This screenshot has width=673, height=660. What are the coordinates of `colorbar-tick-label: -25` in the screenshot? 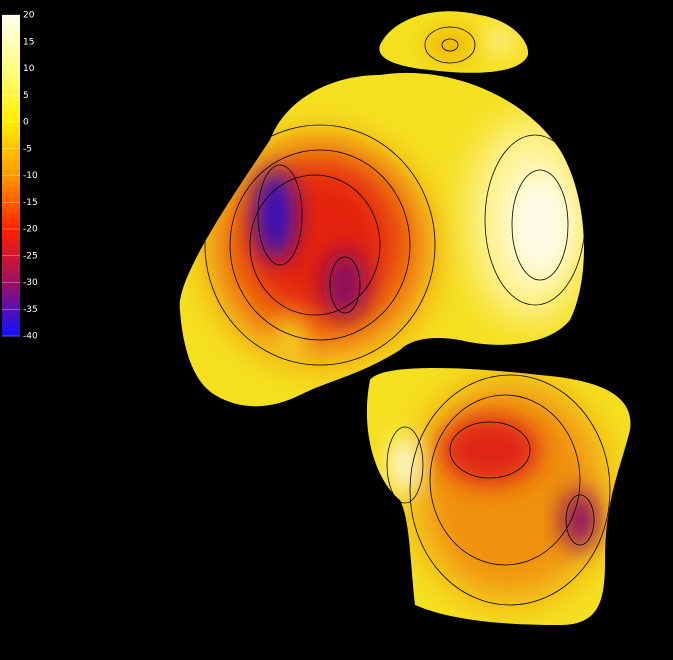 It's located at (30, 256).